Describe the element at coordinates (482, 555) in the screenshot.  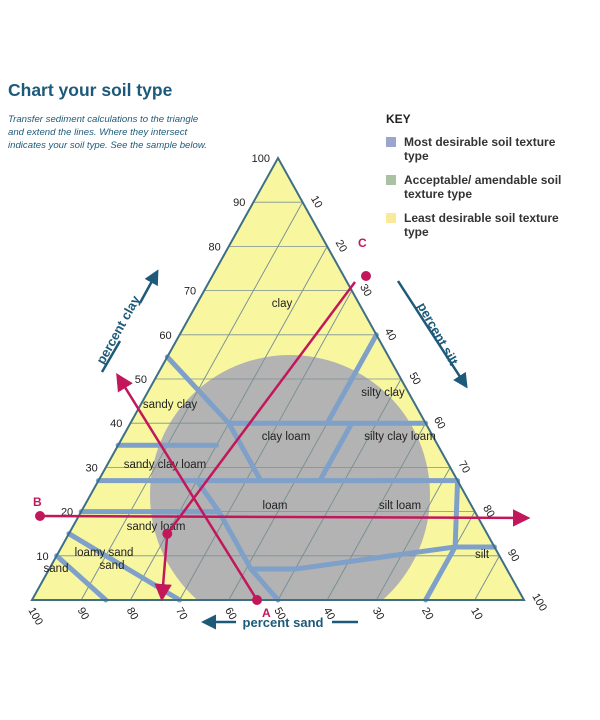
I see `region-silt: silt` at that location.